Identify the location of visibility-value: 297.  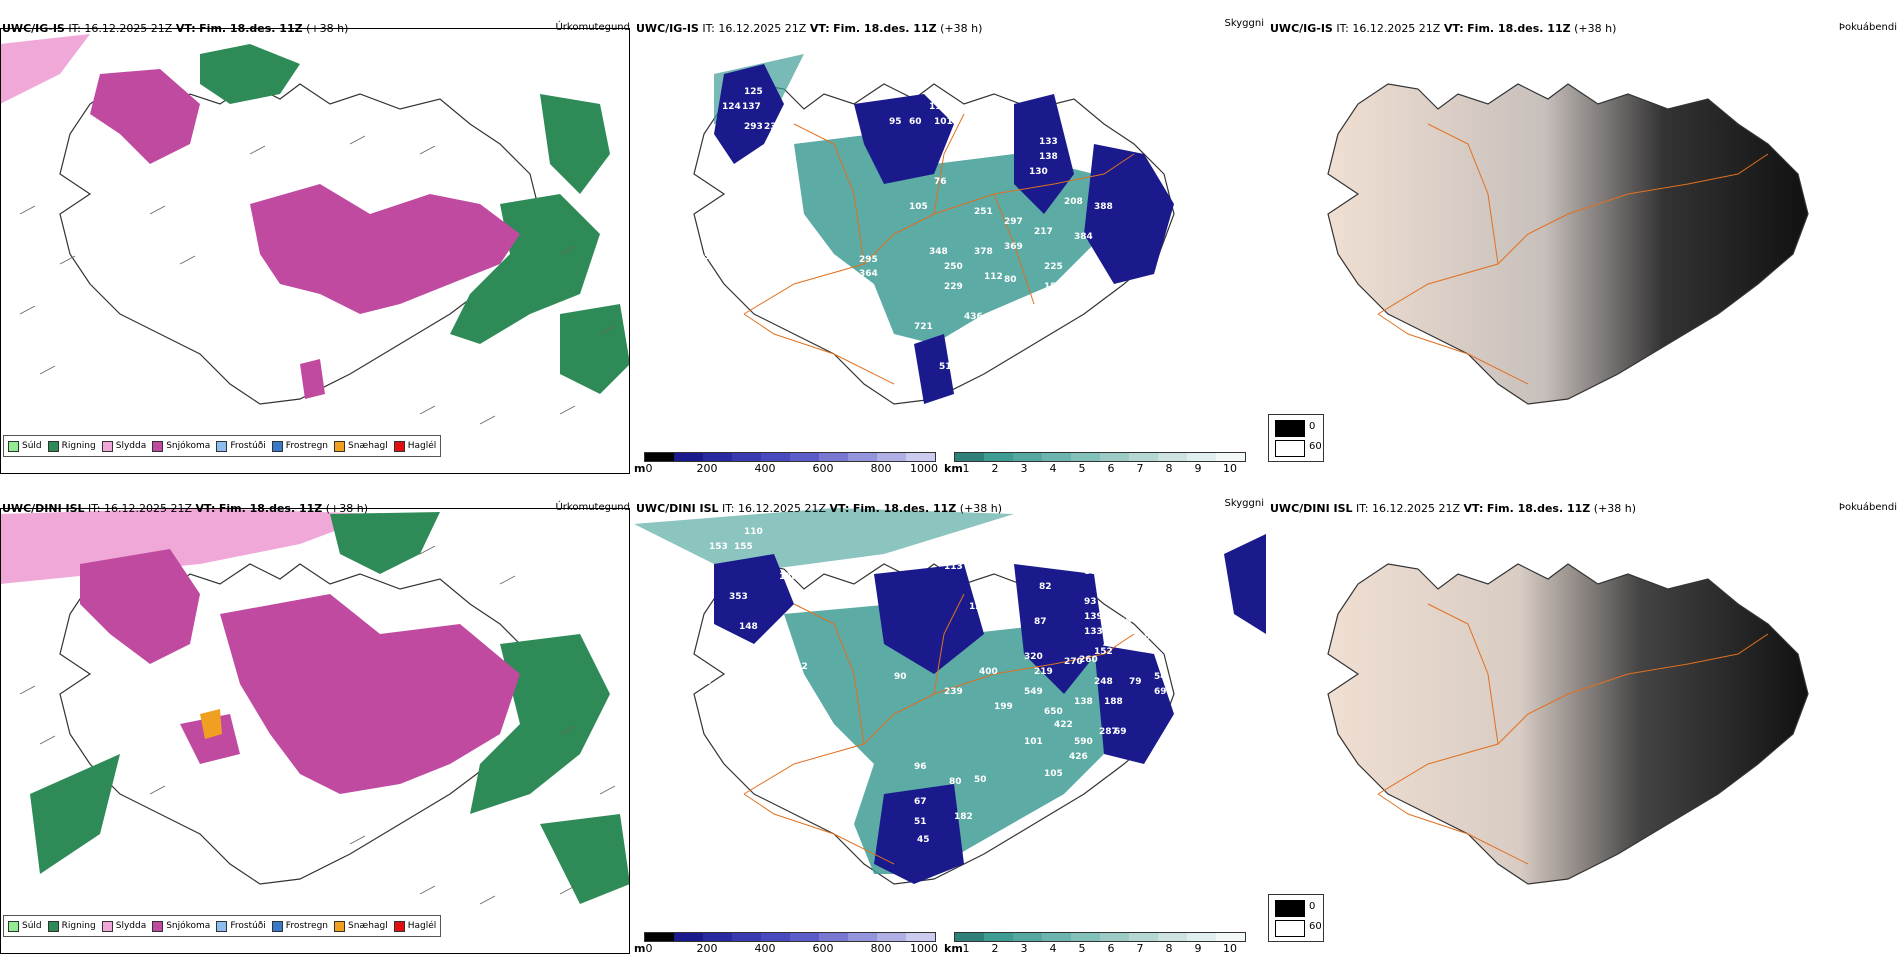
(1013, 222).